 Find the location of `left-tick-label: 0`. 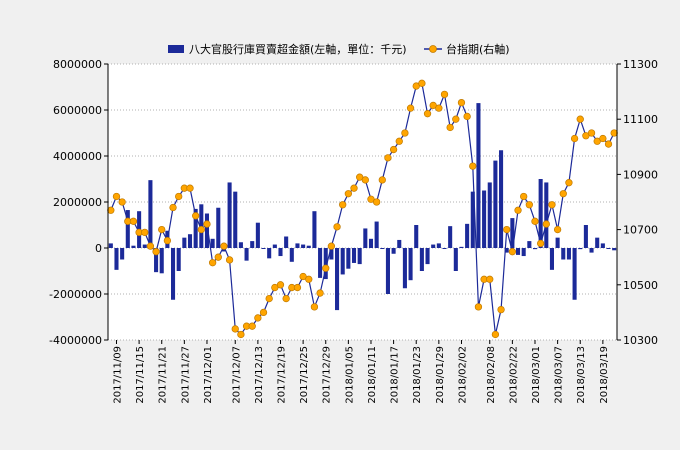

left-tick-label: 0 is located at coordinates (98, 248).